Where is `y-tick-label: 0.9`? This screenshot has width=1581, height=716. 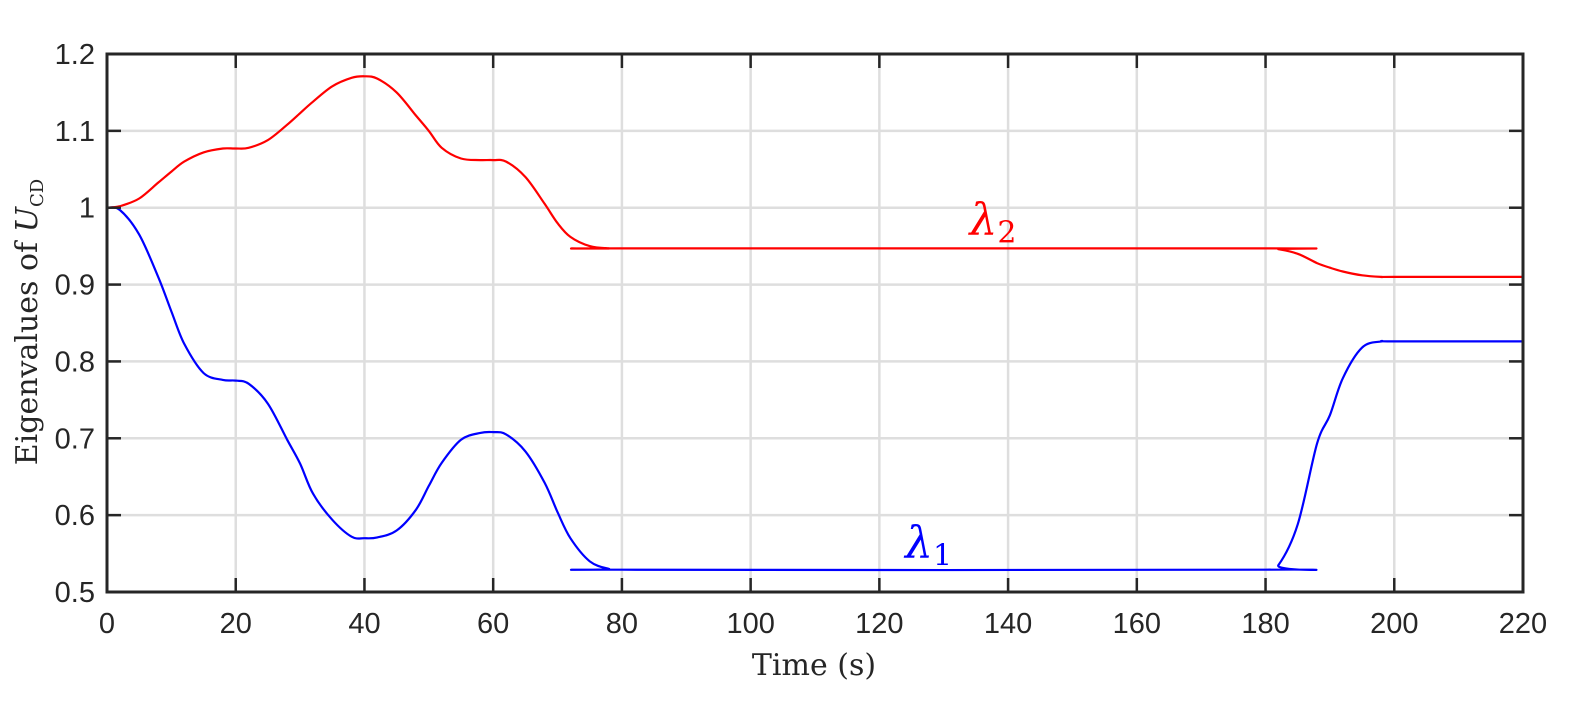
y-tick-label: 0.9 is located at coordinates (75, 286).